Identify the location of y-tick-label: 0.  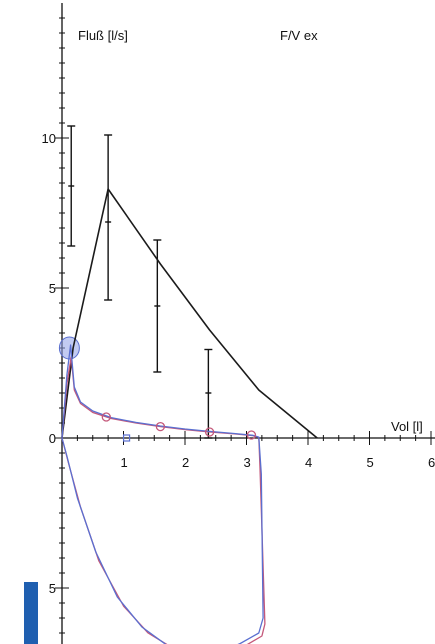
(52, 438).